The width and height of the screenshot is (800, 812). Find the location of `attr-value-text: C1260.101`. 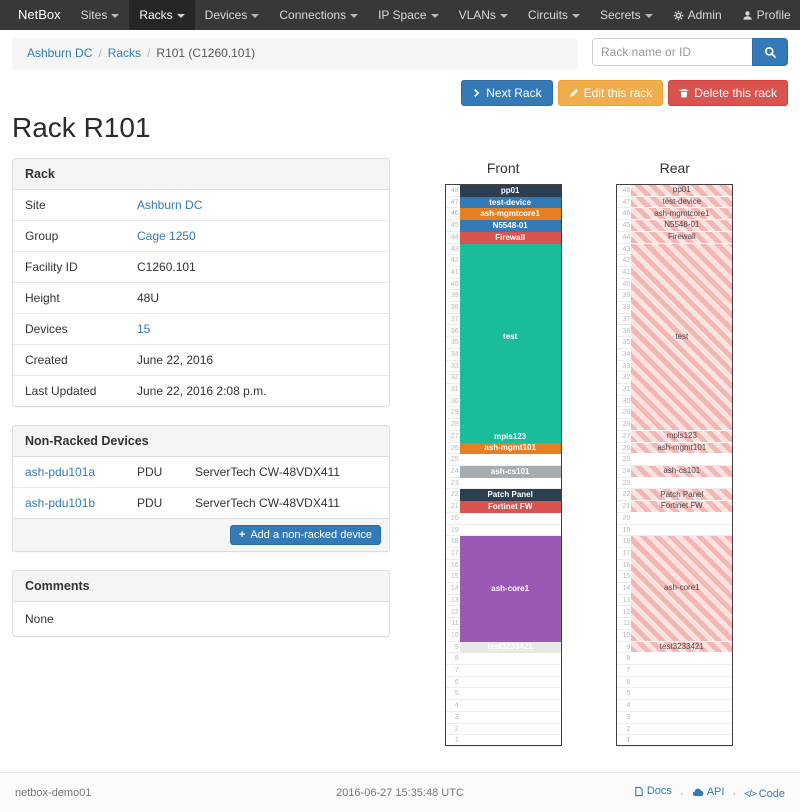

attr-value-text: C1260.101 is located at coordinates (166, 267).